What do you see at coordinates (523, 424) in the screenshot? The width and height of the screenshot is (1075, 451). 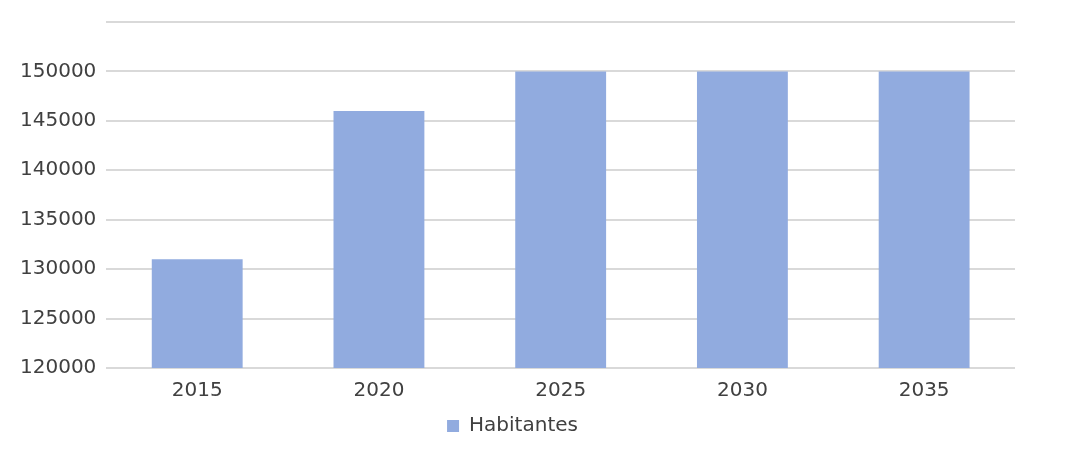 I see `legend-label: Habitantes` at bounding box center [523, 424].